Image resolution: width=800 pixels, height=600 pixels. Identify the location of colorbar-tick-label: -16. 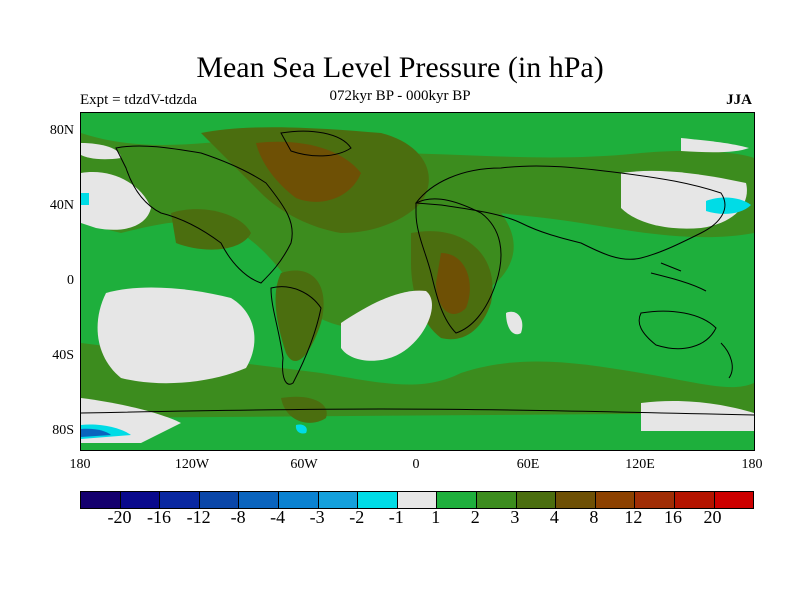
(159, 517).